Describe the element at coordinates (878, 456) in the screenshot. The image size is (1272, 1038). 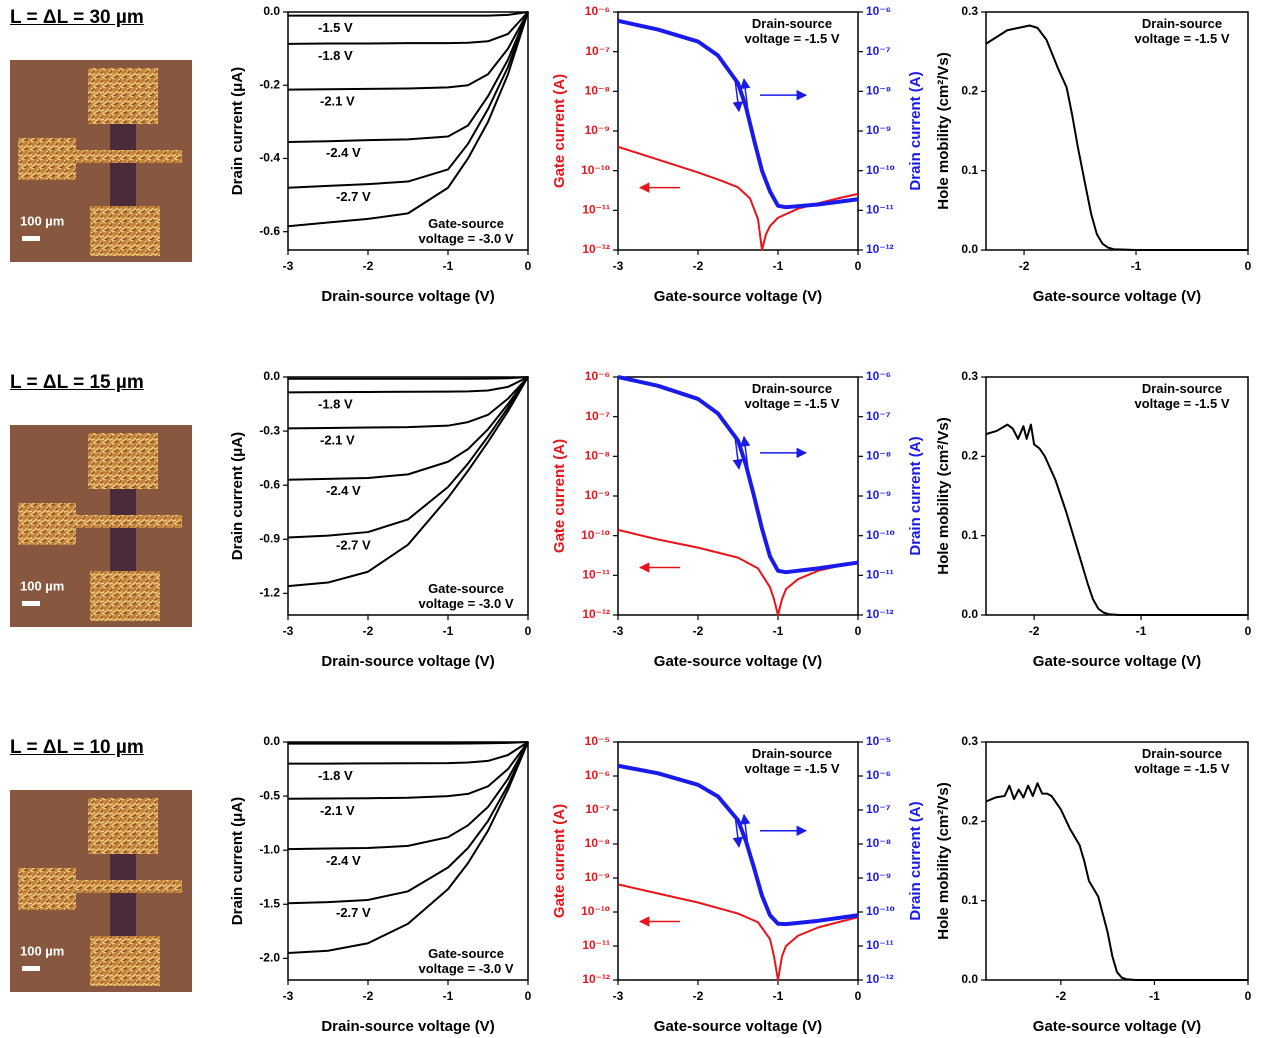
I see `y2-tick-label: 10⁻⁸` at that location.